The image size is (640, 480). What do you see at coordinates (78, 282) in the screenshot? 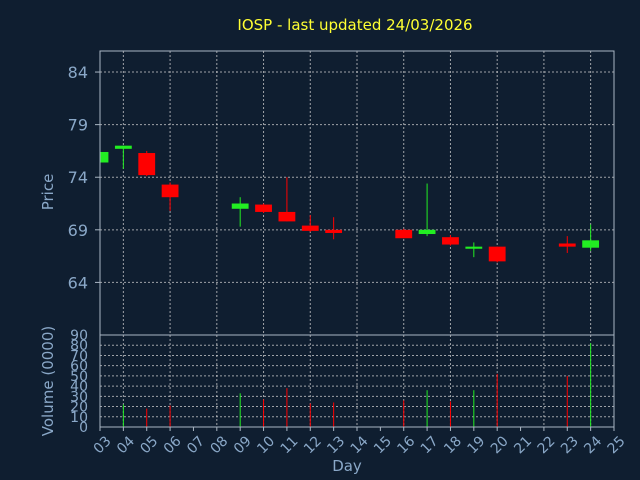
I see `price-tick-label: 64` at bounding box center [78, 282].